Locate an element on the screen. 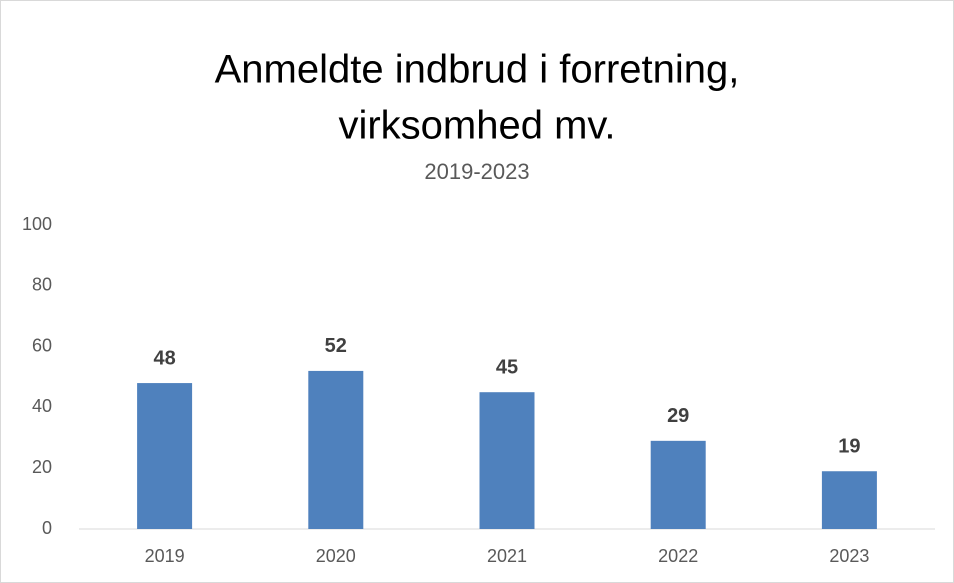 The height and width of the screenshot is (583, 954). data-label: 45 is located at coordinates (507, 367).